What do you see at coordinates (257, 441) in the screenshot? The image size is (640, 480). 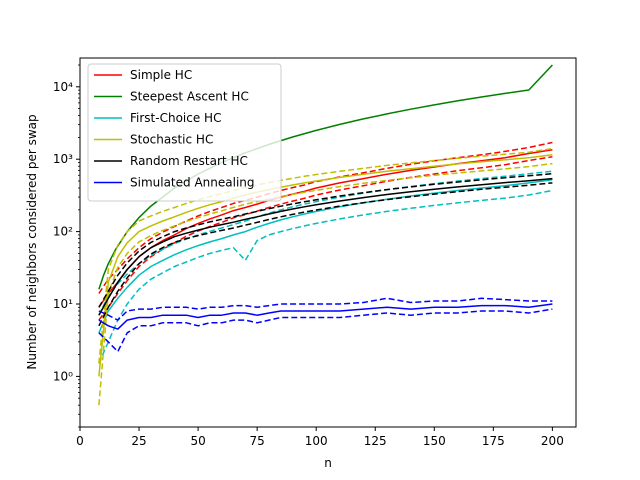 I see `x-tick-label: 75` at bounding box center [257, 441].